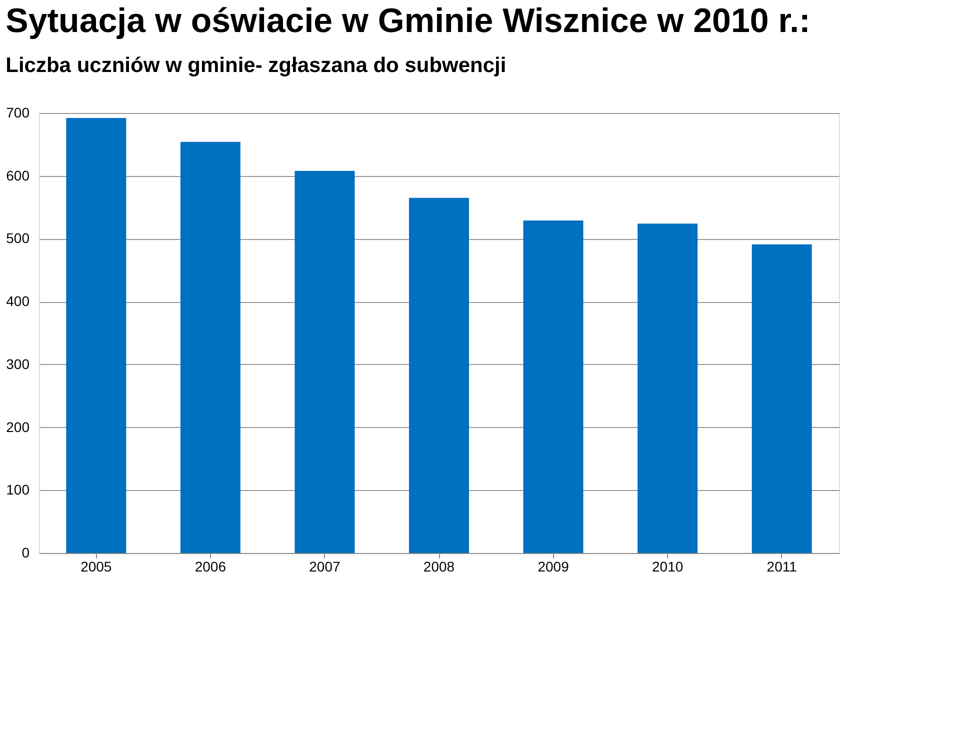 The image size is (960, 740). What do you see at coordinates (408, 21) in the screenshot?
I see `chart-title: Sytuacja w oświacie w Gminie Wisznice w 2010 r.:` at bounding box center [408, 21].